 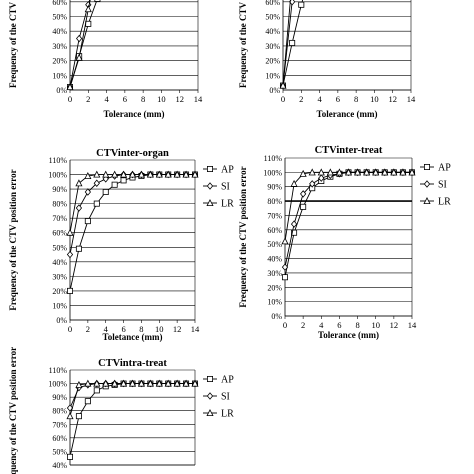 What do you see at coordinates (243, 44) in the screenshot?
I see `y-axis-label: Frequency of the CTV` at bounding box center [243, 44].